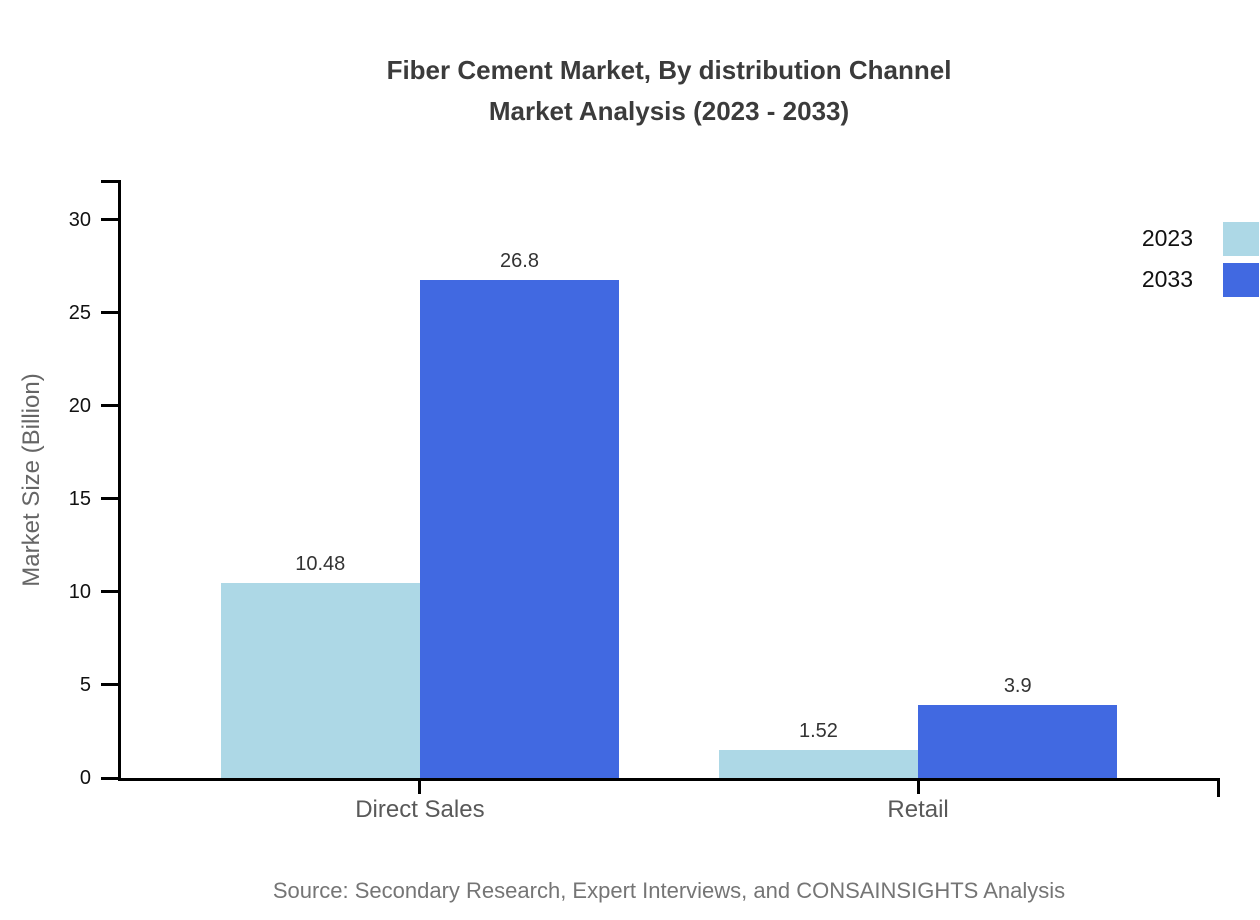 This screenshot has height=920, width=1260. Describe the element at coordinates (1194, 238) in the screenshot. I see `legend-item-2023: 2023` at that location.